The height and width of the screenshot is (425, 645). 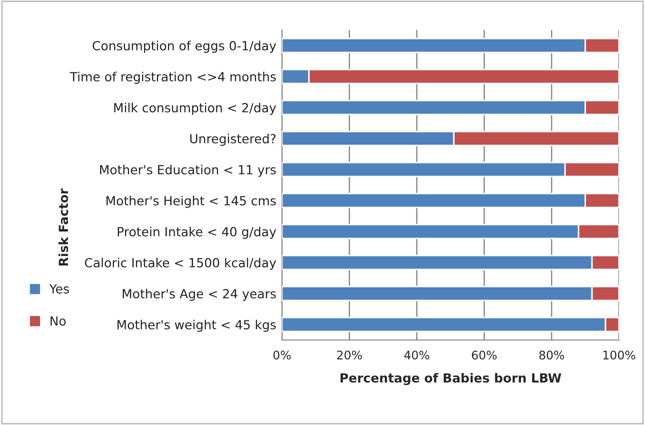 What do you see at coordinates (188, 170) in the screenshot?
I see `y-tick-label: Mother's Education < 11 yrs` at bounding box center [188, 170].